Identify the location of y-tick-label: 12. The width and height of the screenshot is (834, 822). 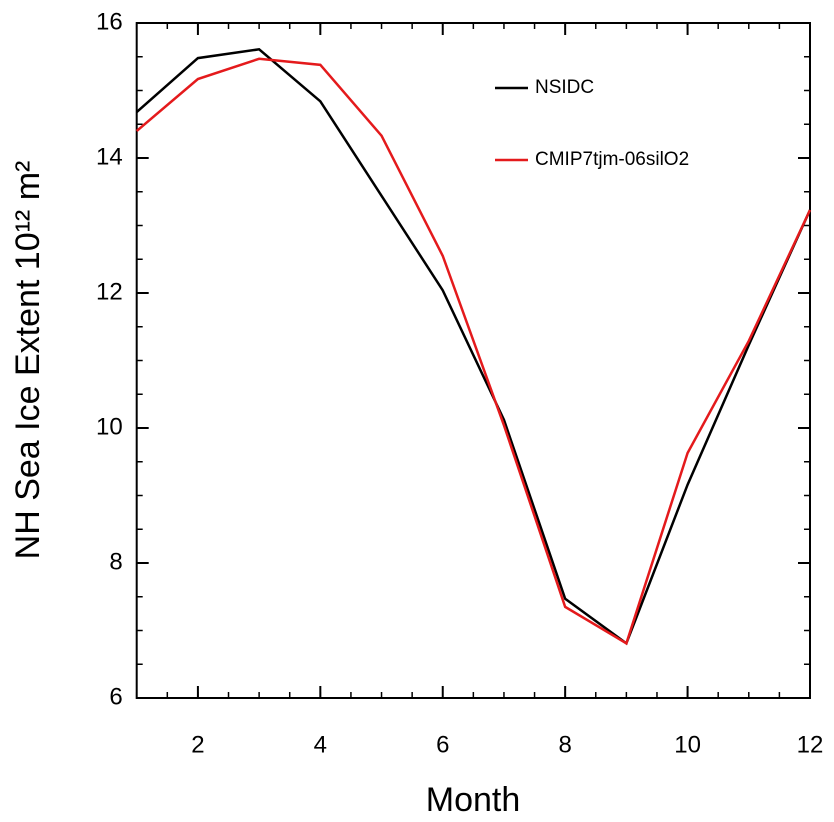
(109, 291).